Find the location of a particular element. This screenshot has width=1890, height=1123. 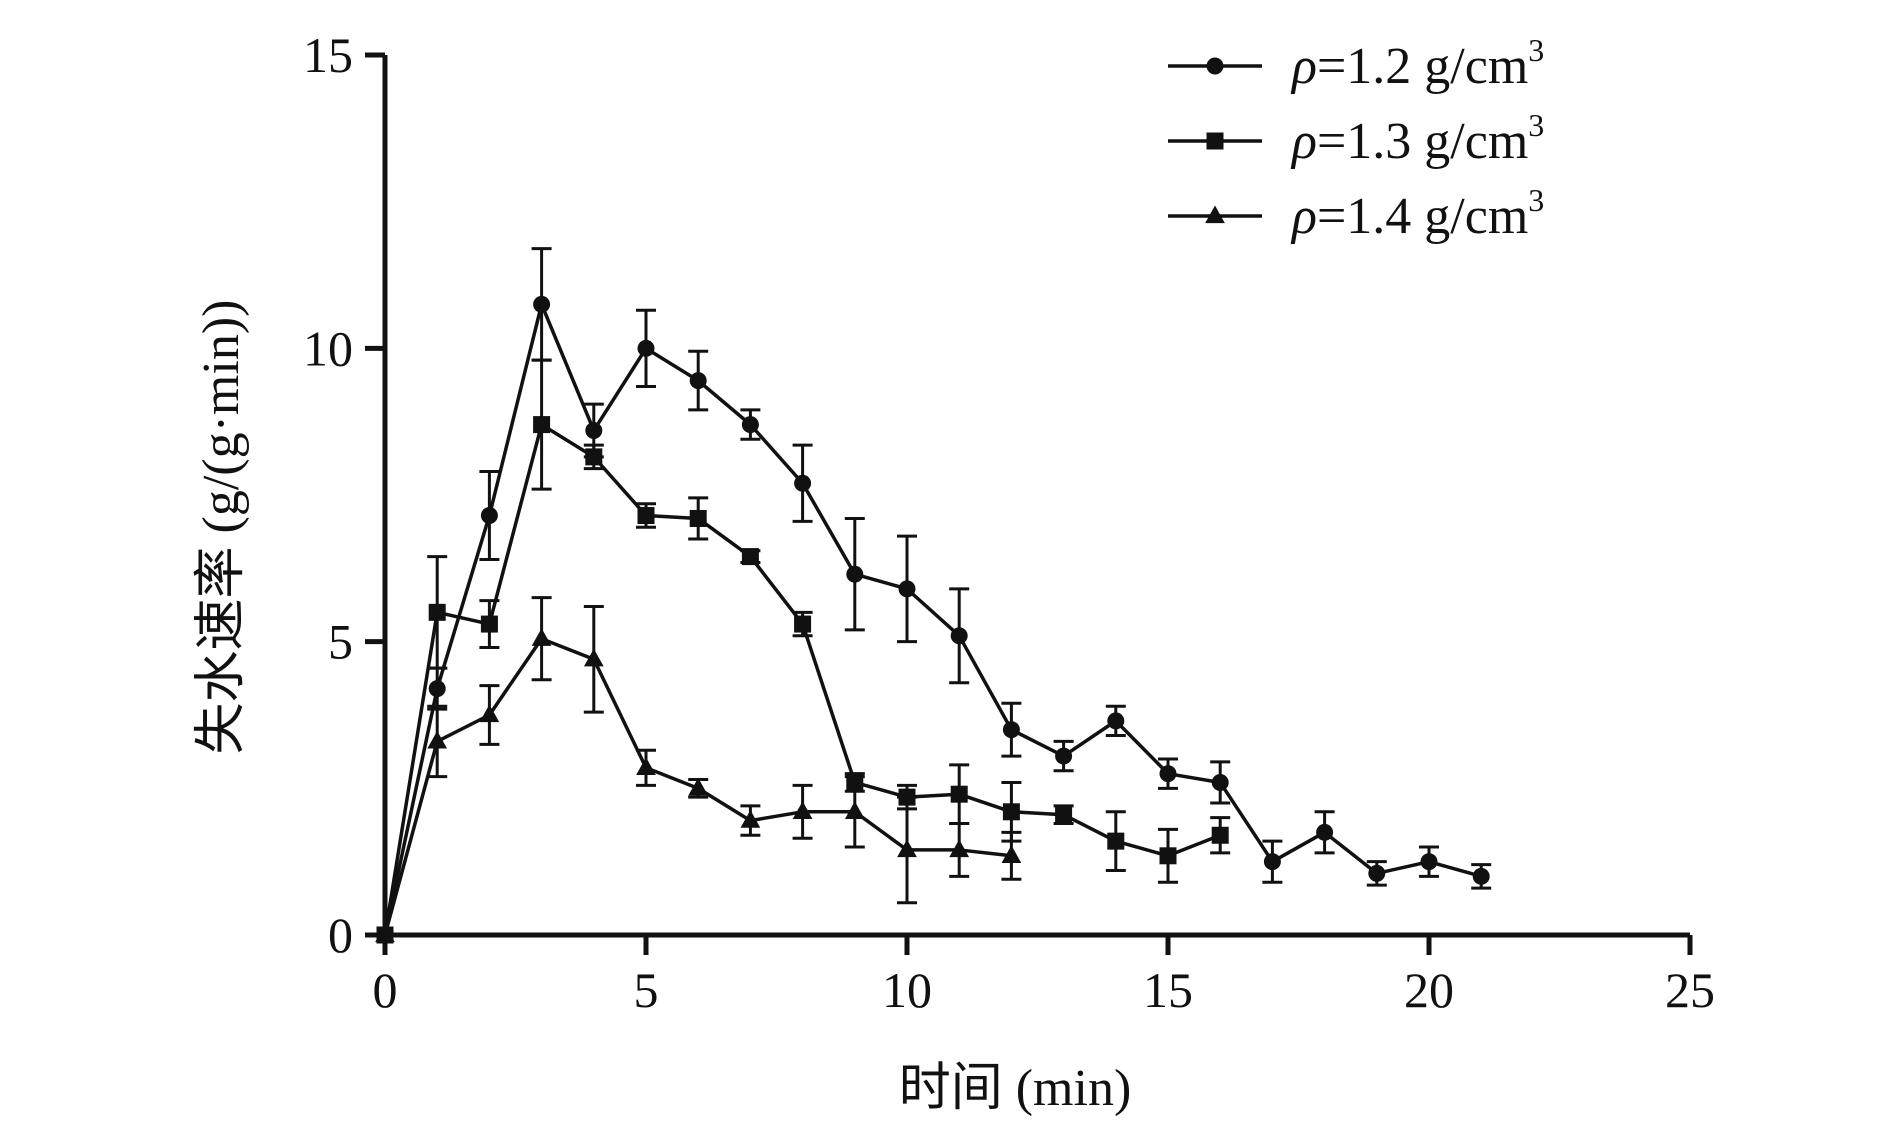

legend-label: ρ=1.3 g/cm3 is located at coordinates (1417, 138).